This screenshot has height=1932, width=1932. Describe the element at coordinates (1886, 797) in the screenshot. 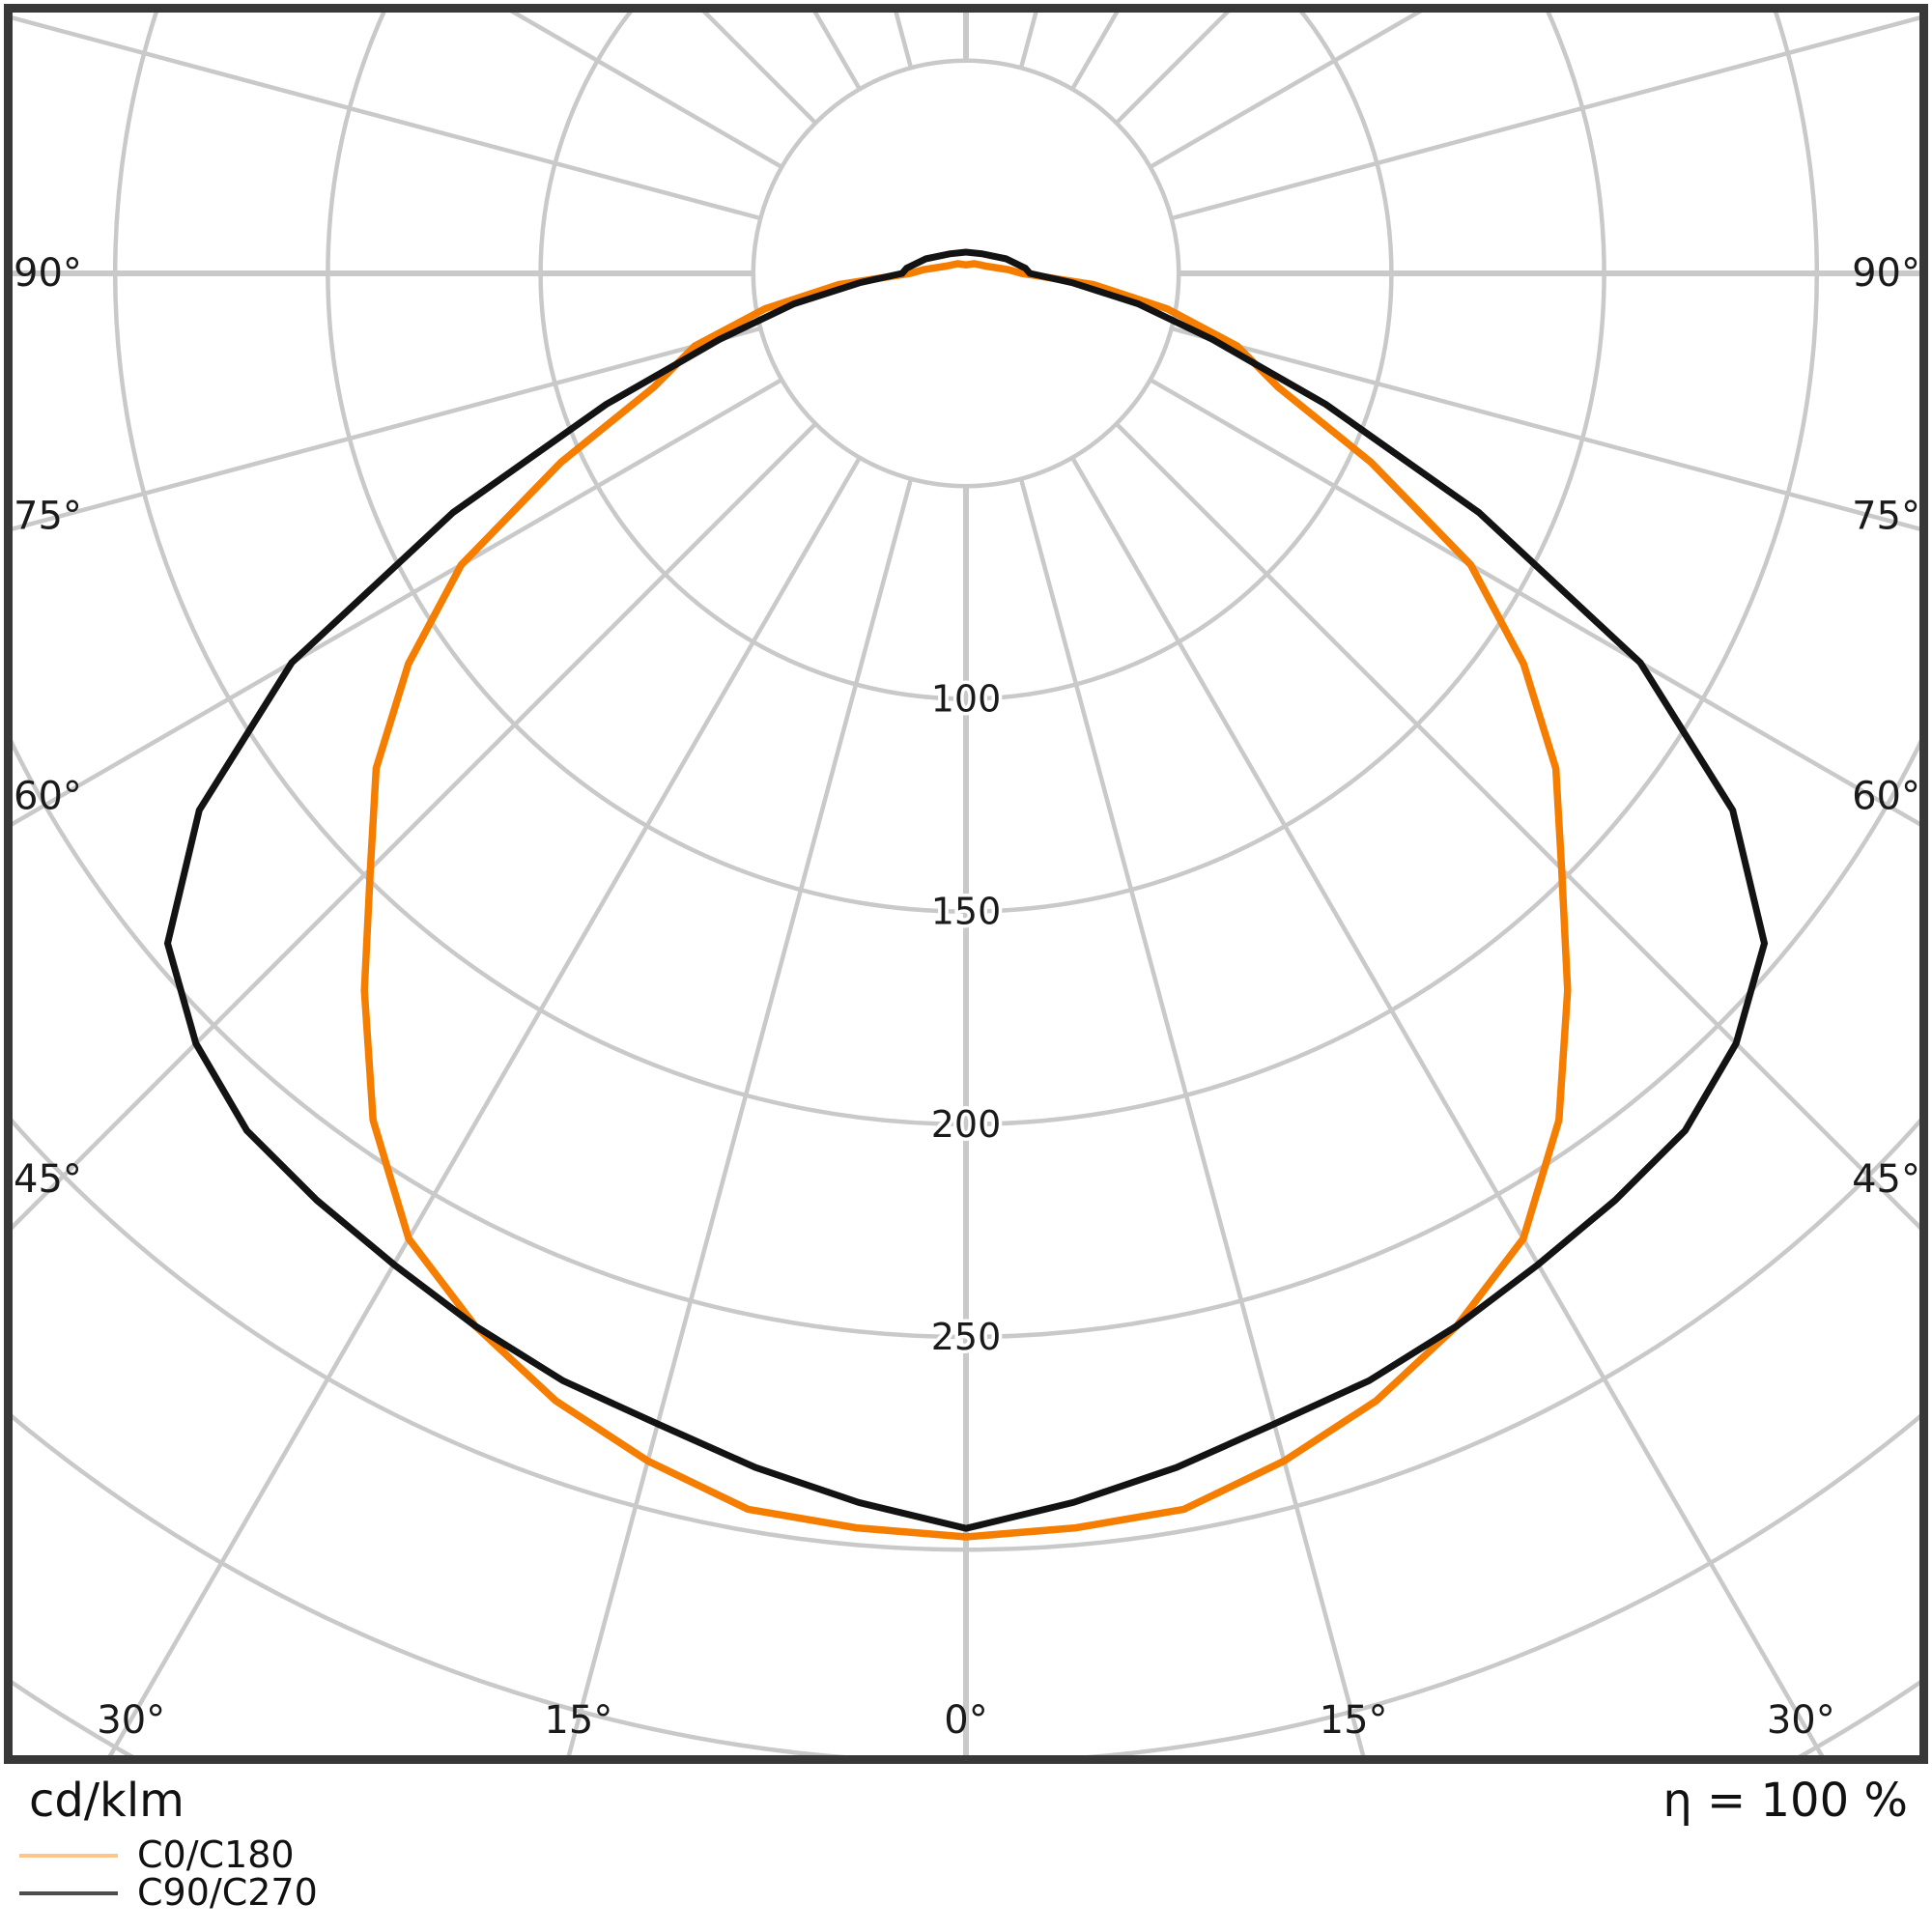

I see `theta-tick-label-60-right: 60°` at that location.